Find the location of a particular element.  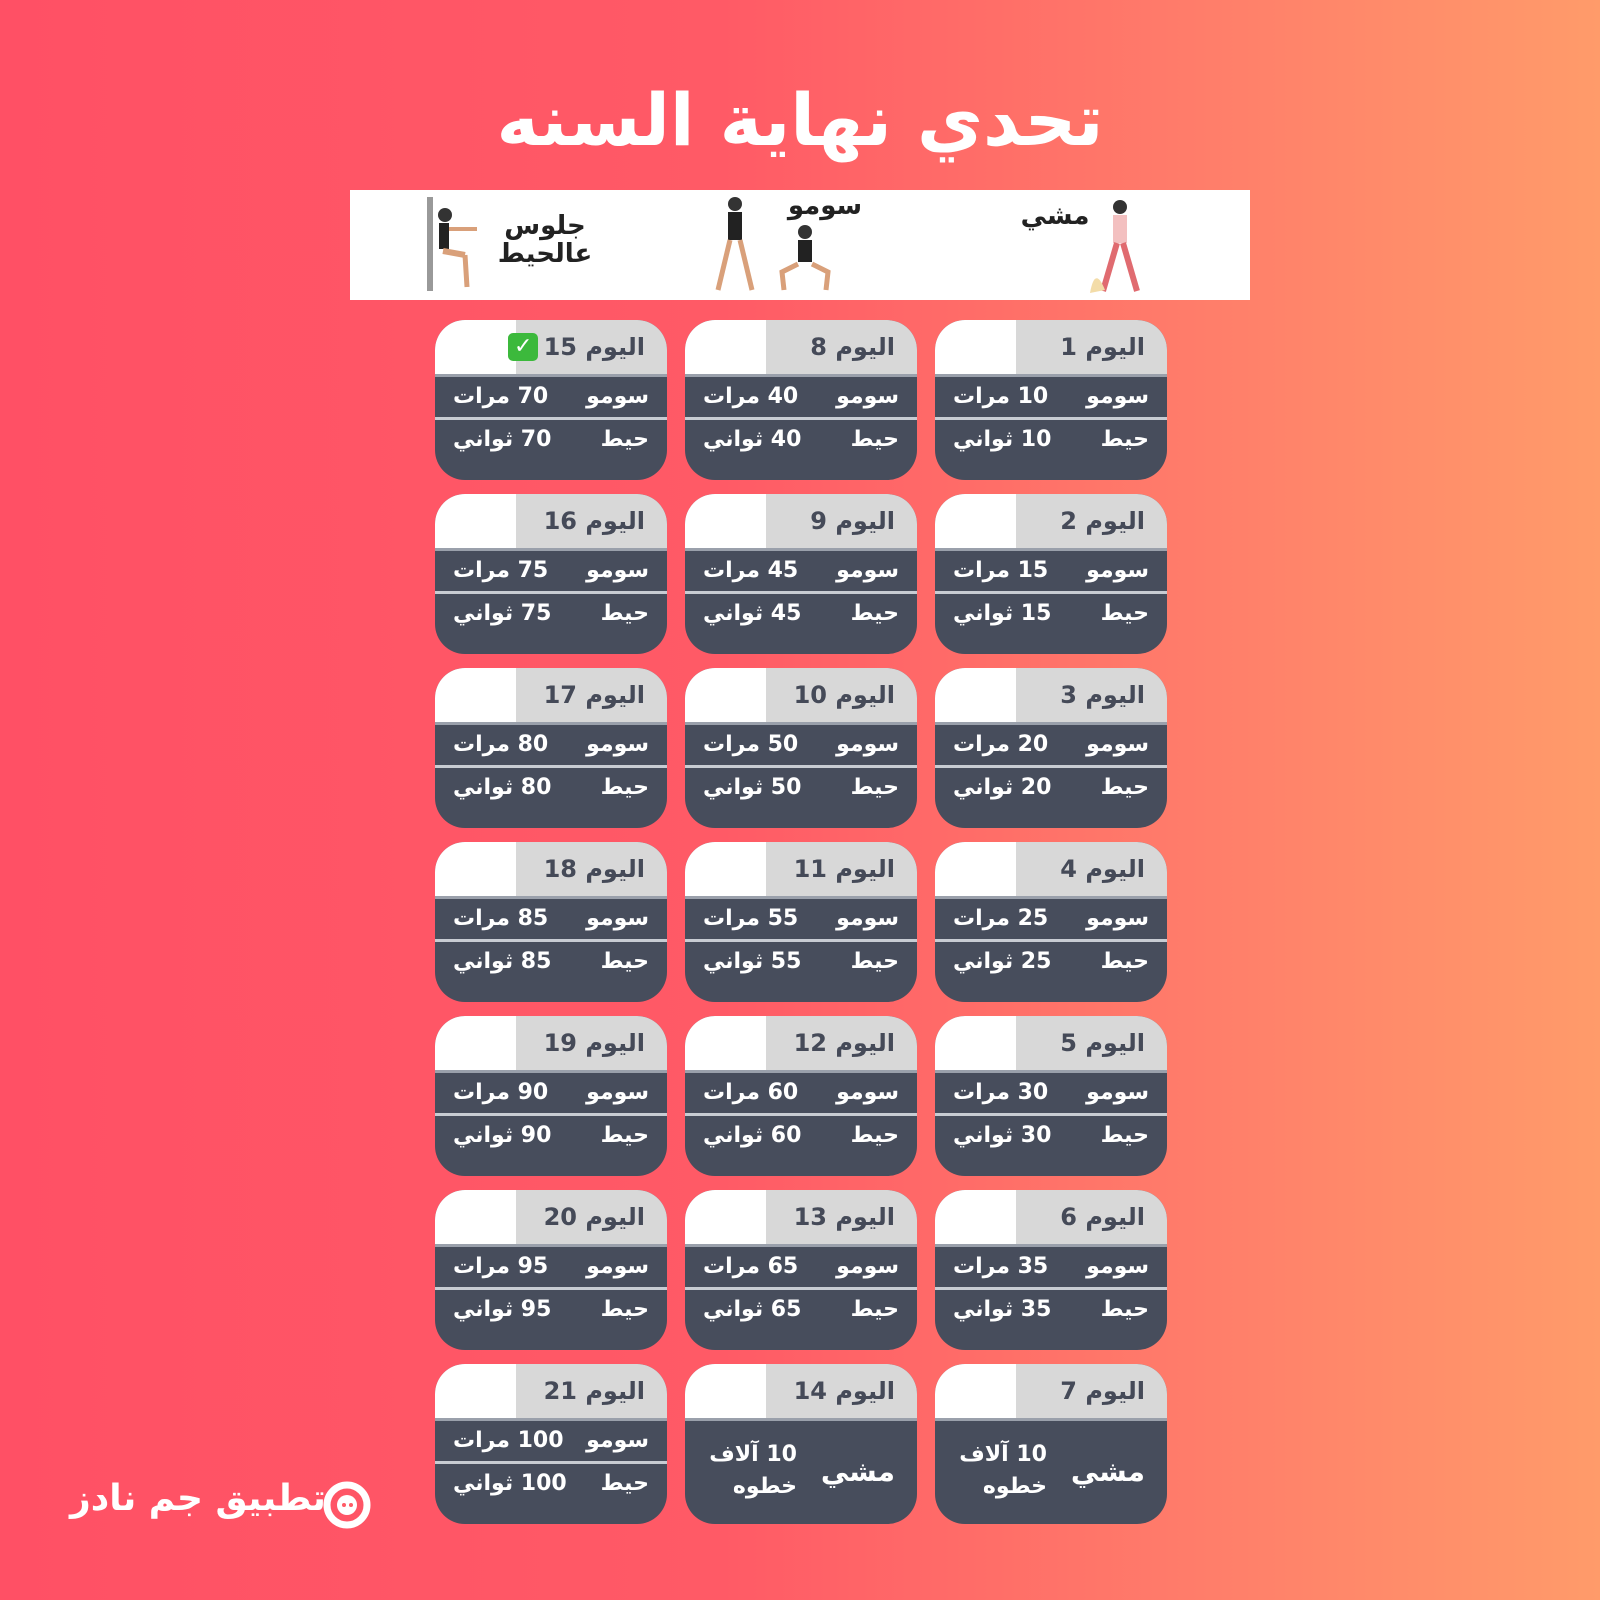

wall-sit-row: حيط 50 ثواني is located at coordinates (801, 785).